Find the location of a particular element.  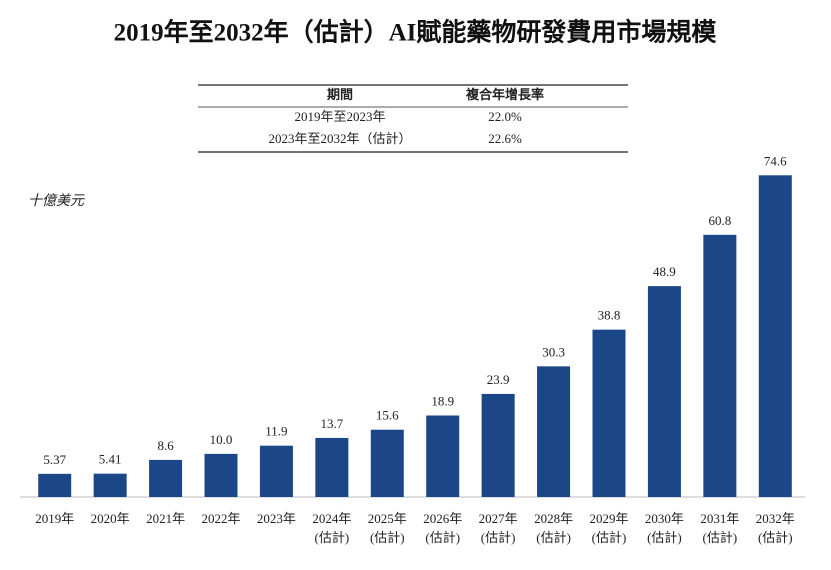

value-label: 13.7 is located at coordinates (331, 423).